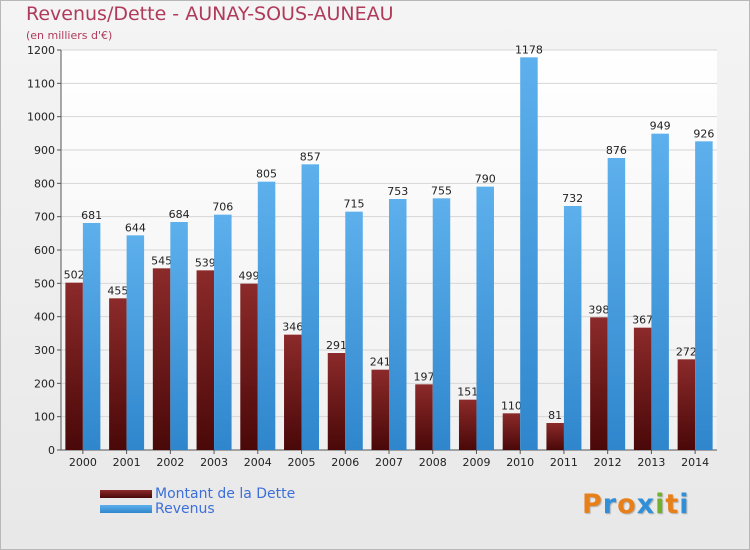 Image resolution: width=750 pixels, height=550 pixels. Describe the element at coordinates (441, 190) in the screenshot. I see `data-label-revenus: 755` at that location.